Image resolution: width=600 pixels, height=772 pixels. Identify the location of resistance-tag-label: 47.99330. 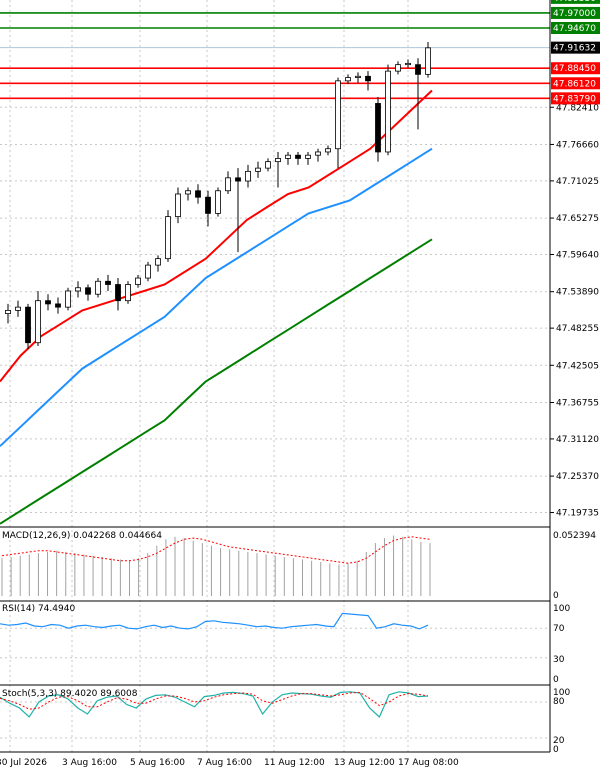
(574, 2).